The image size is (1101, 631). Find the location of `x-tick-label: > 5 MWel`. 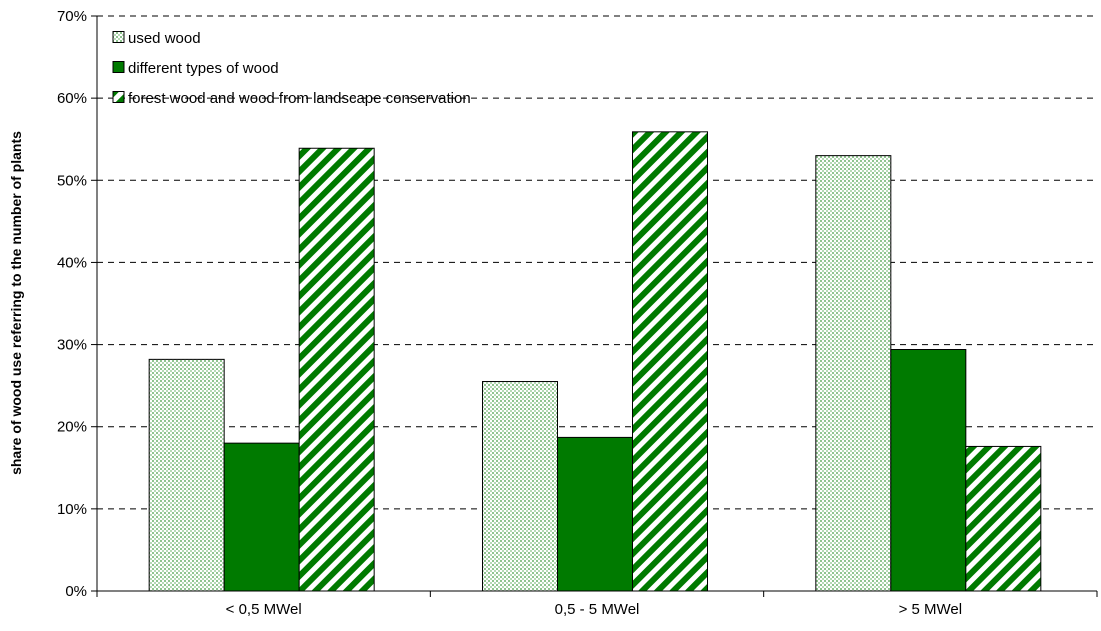

x-tick-label: > 5 MWel is located at coordinates (931, 609).